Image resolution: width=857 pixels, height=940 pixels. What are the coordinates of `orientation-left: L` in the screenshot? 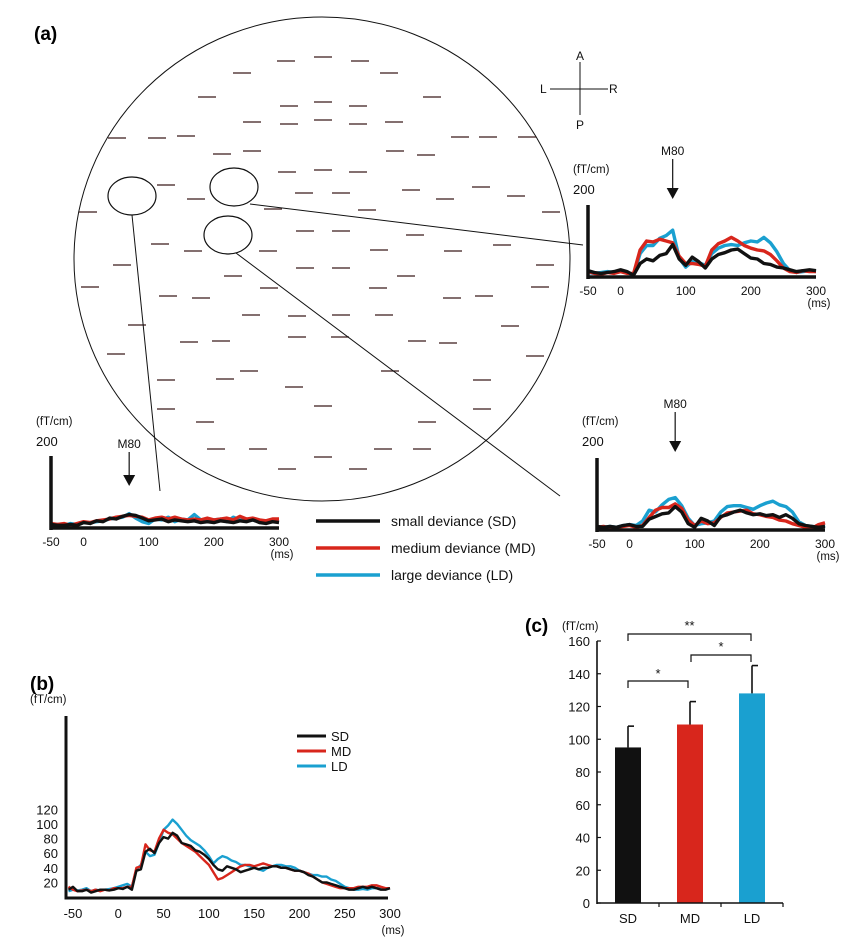 It's located at (543, 89).